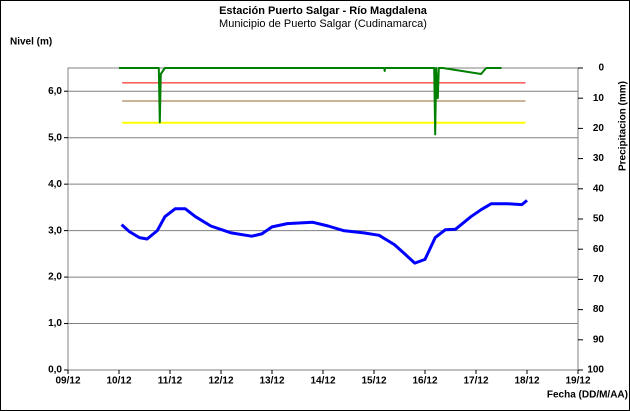 This screenshot has width=630, height=411. What do you see at coordinates (599, 339) in the screenshot?
I see `y2-tick-label: 90` at bounding box center [599, 339].